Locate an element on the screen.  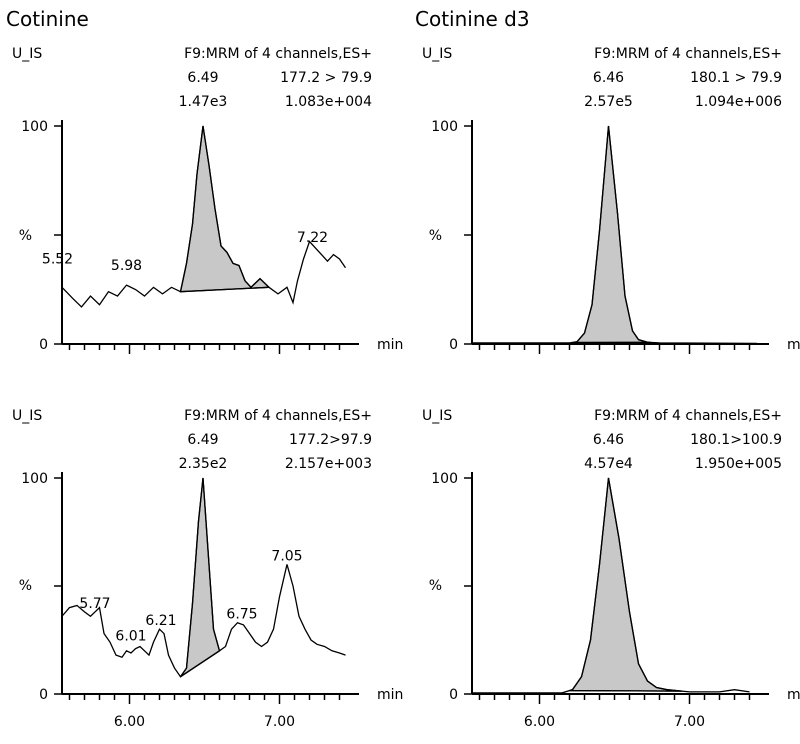
peak-label: 6.01 is located at coordinates (130, 636).